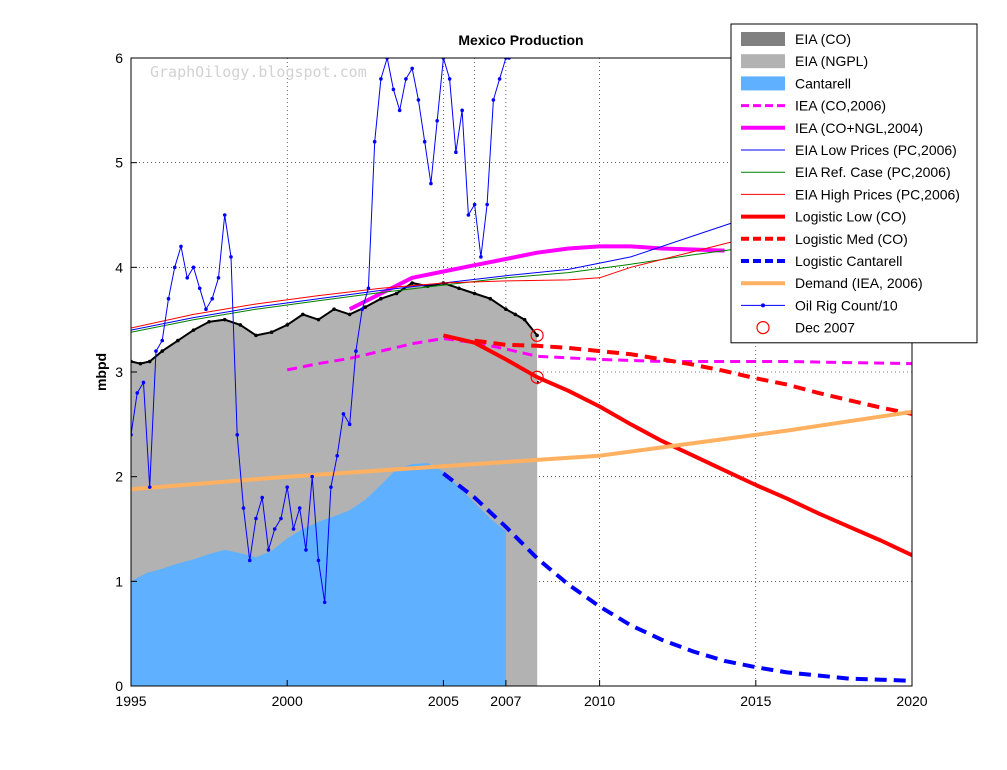  Describe the element at coordinates (119, 581) in the screenshot. I see `y-tick-label-1: 1` at that location.